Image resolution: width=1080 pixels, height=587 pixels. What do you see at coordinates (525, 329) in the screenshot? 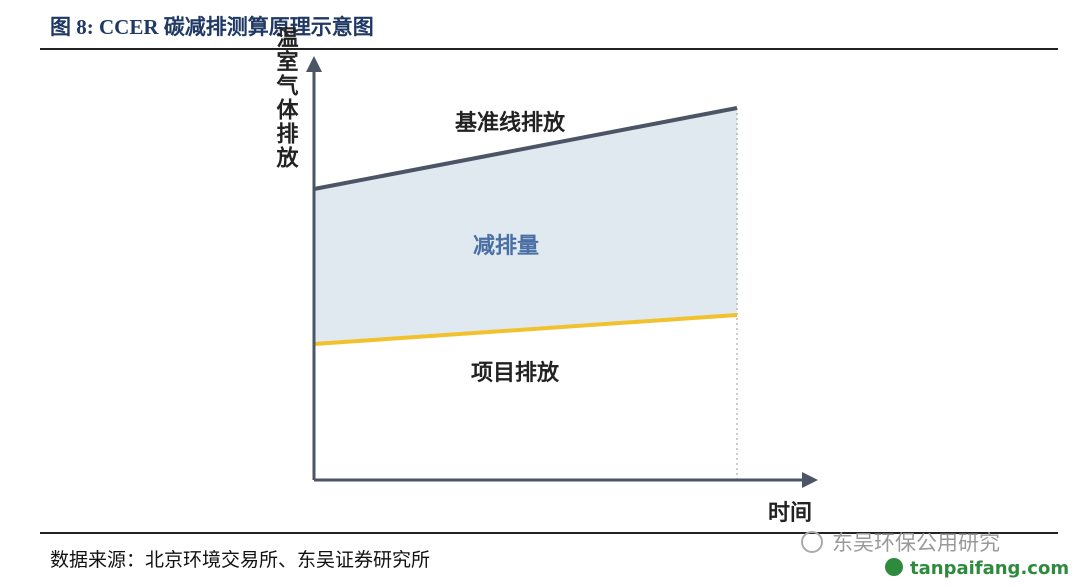
I see `project-line` at bounding box center [525, 329].